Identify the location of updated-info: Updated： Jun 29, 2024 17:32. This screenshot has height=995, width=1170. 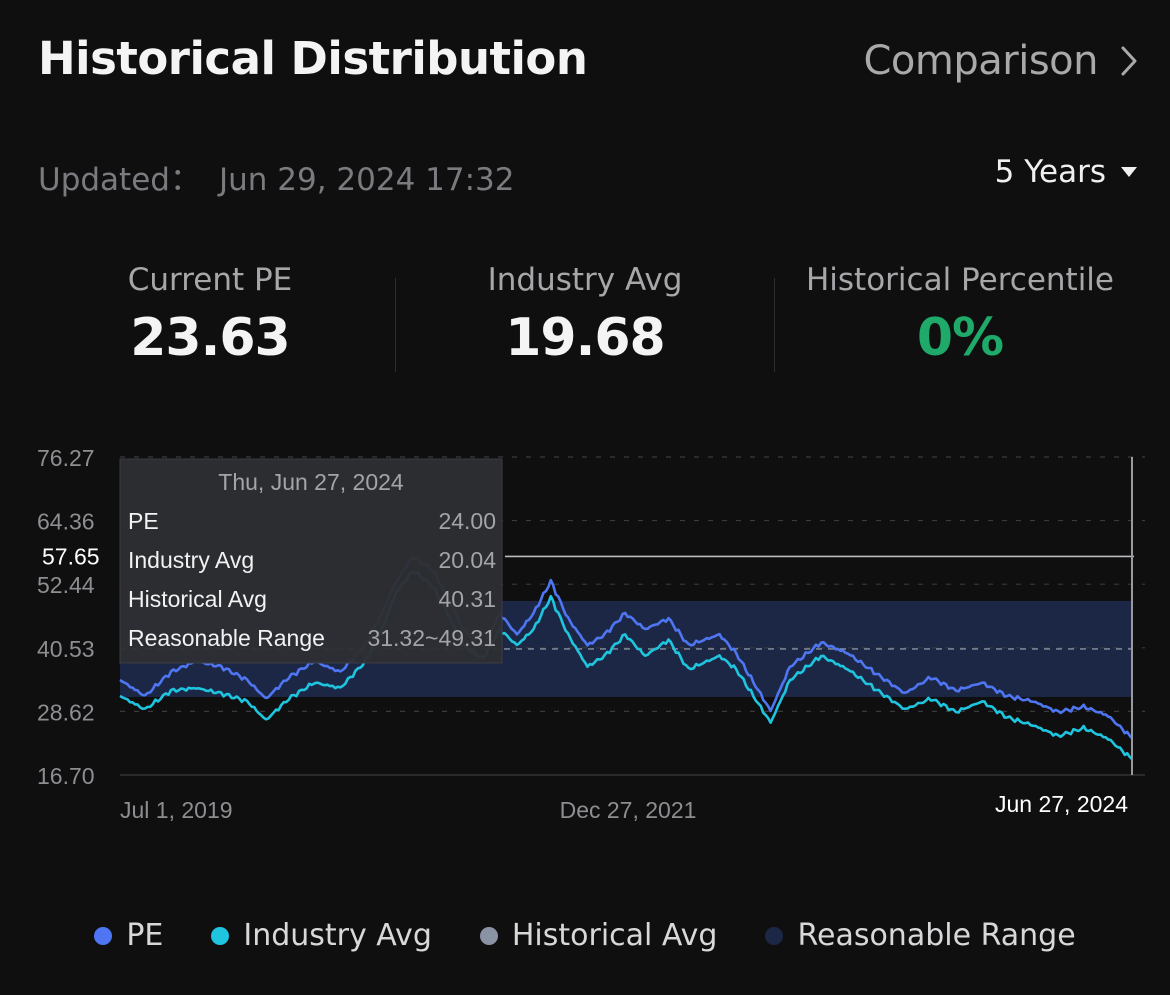
(276, 176).